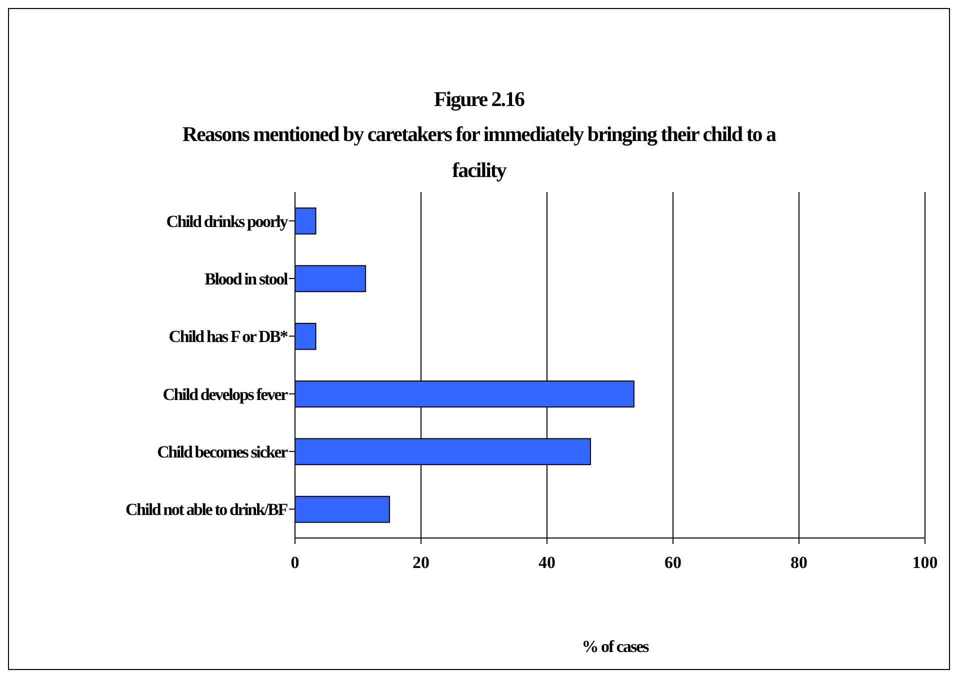 This screenshot has height=686, width=966. Describe the element at coordinates (295, 562) in the screenshot. I see `x-tick-label: 0` at that location.